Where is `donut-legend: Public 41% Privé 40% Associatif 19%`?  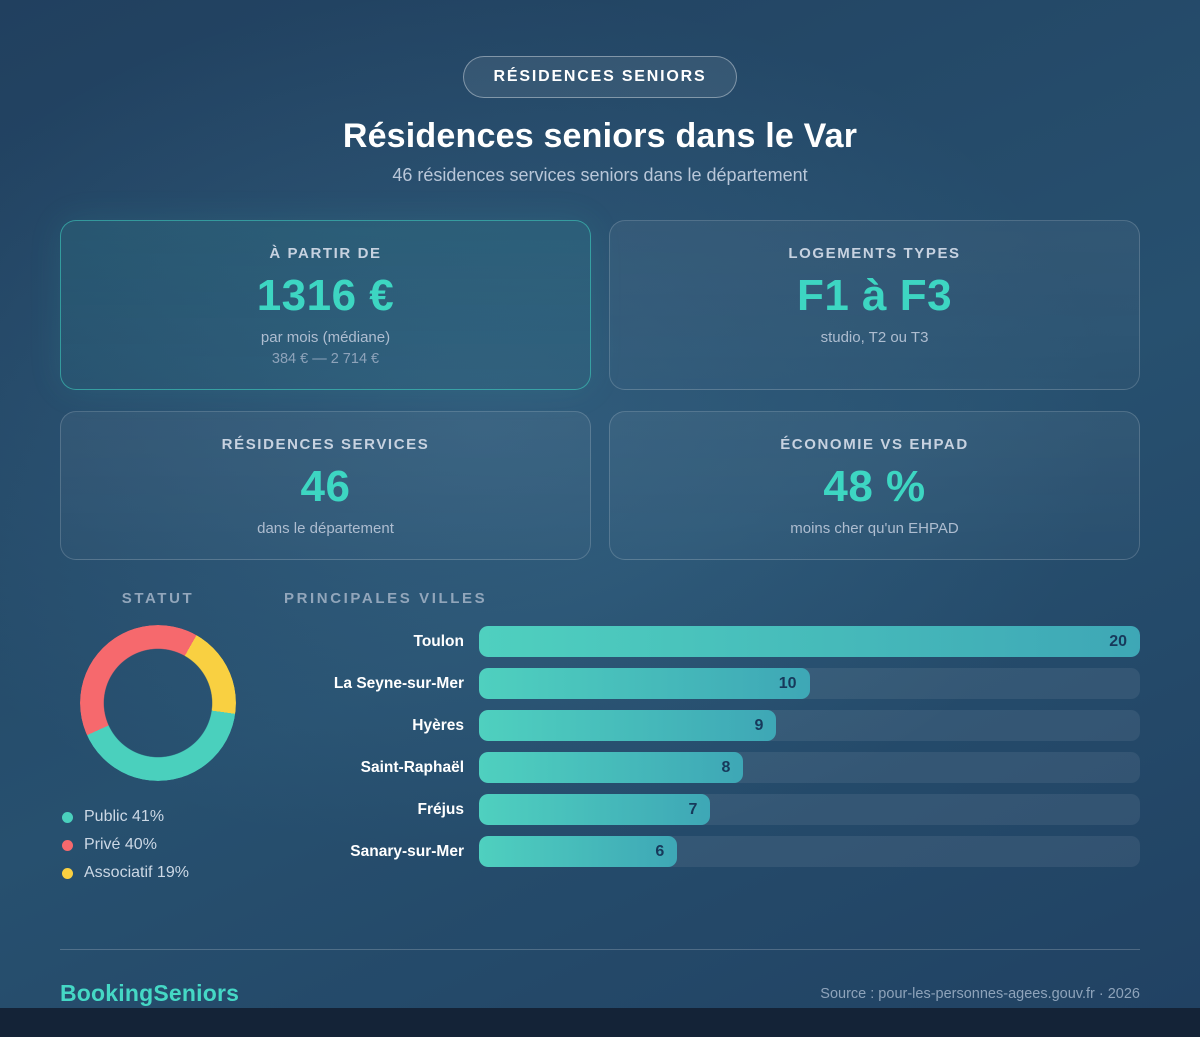
donut-legend: Public 41% Privé 40% Associatif 19% is located at coordinates (158, 845).